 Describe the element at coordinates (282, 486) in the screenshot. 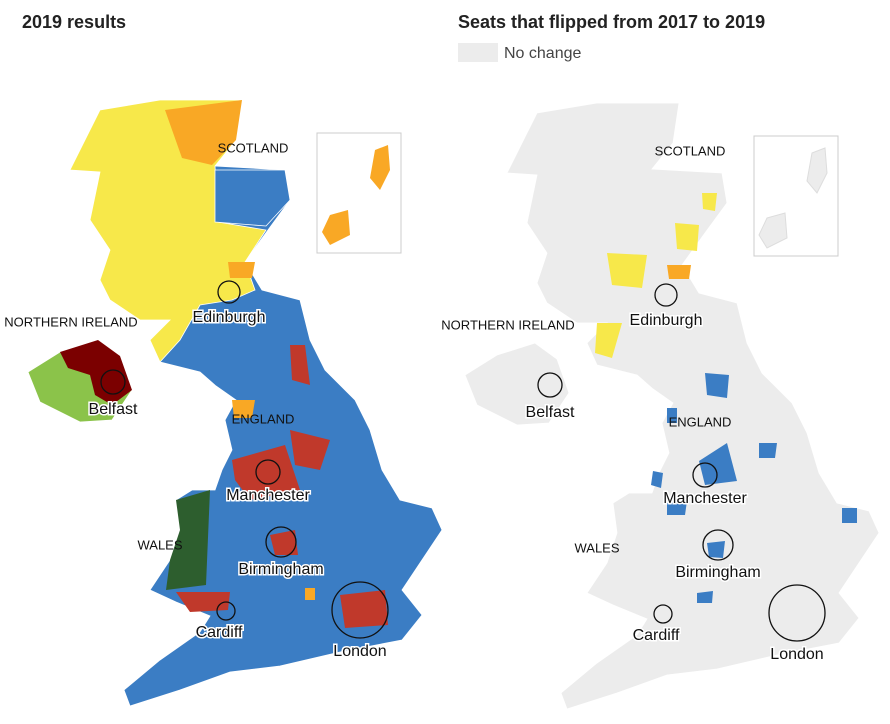

I see `labour-seats` at that location.